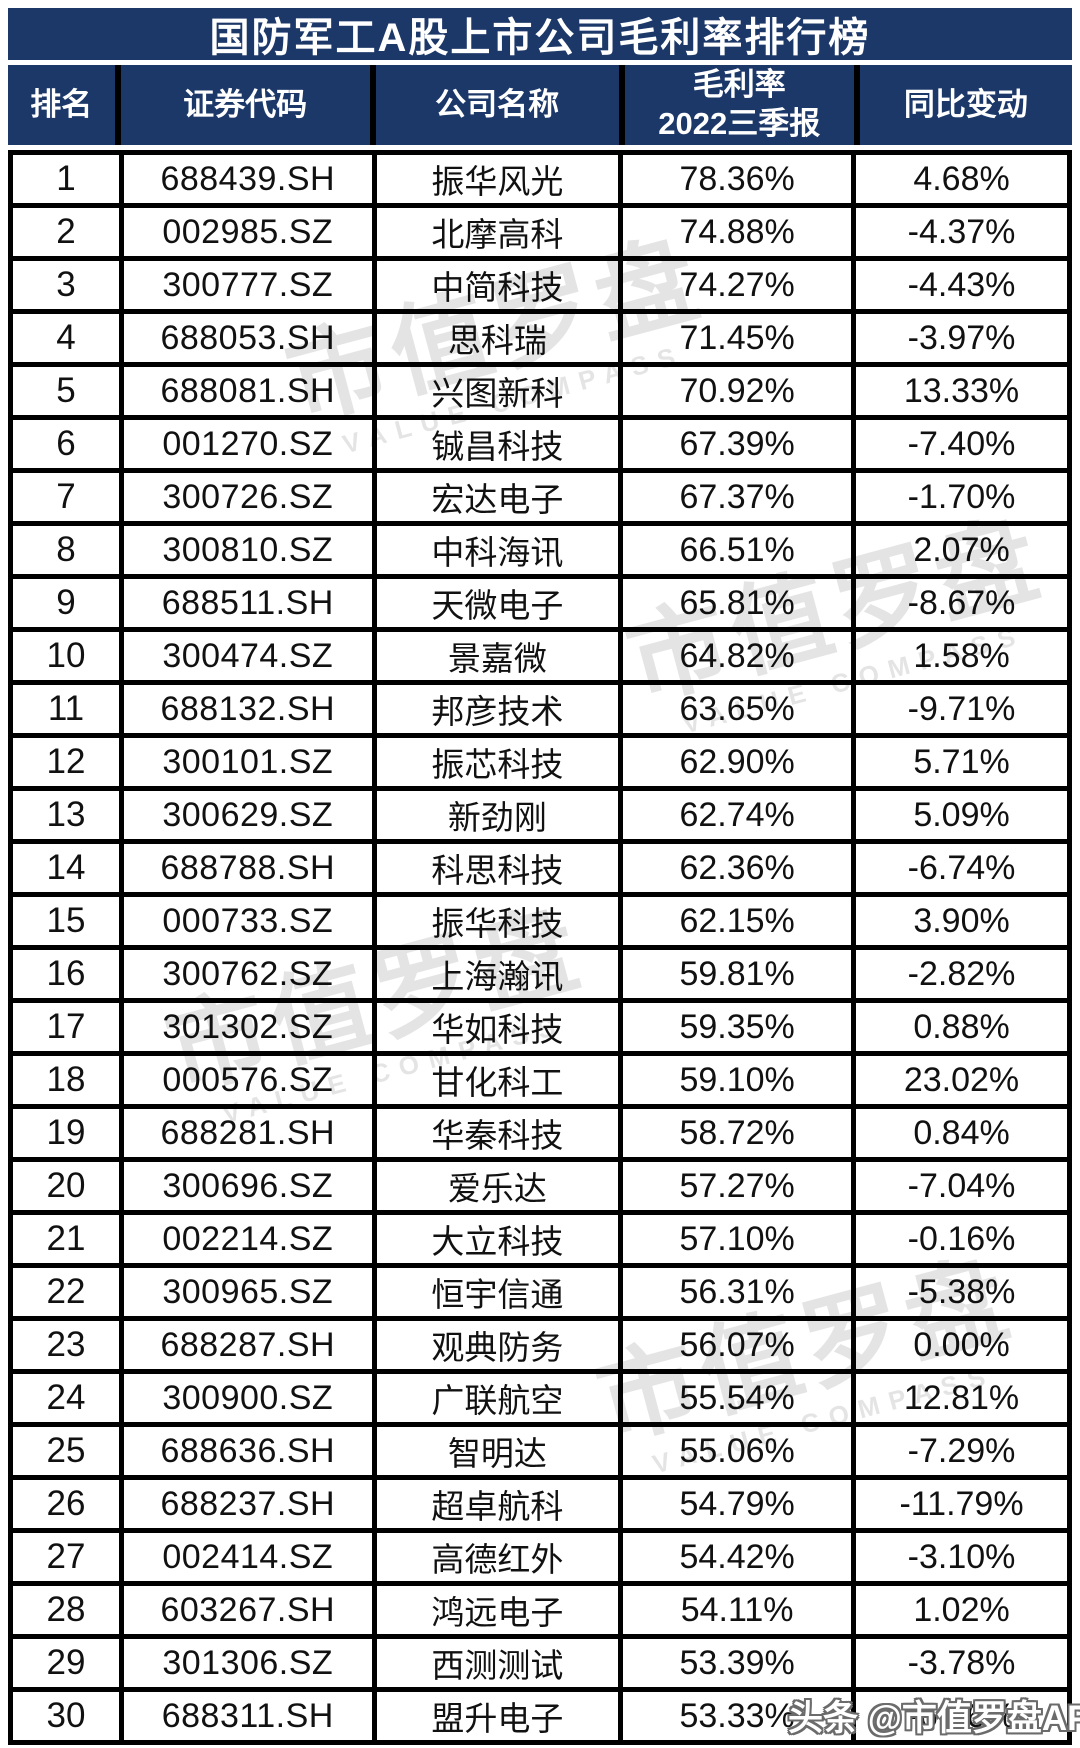 This screenshot has width=1080, height=1748. What do you see at coordinates (247, 1080) in the screenshot?
I see `cell-code: 000576.SZ` at bounding box center [247, 1080].